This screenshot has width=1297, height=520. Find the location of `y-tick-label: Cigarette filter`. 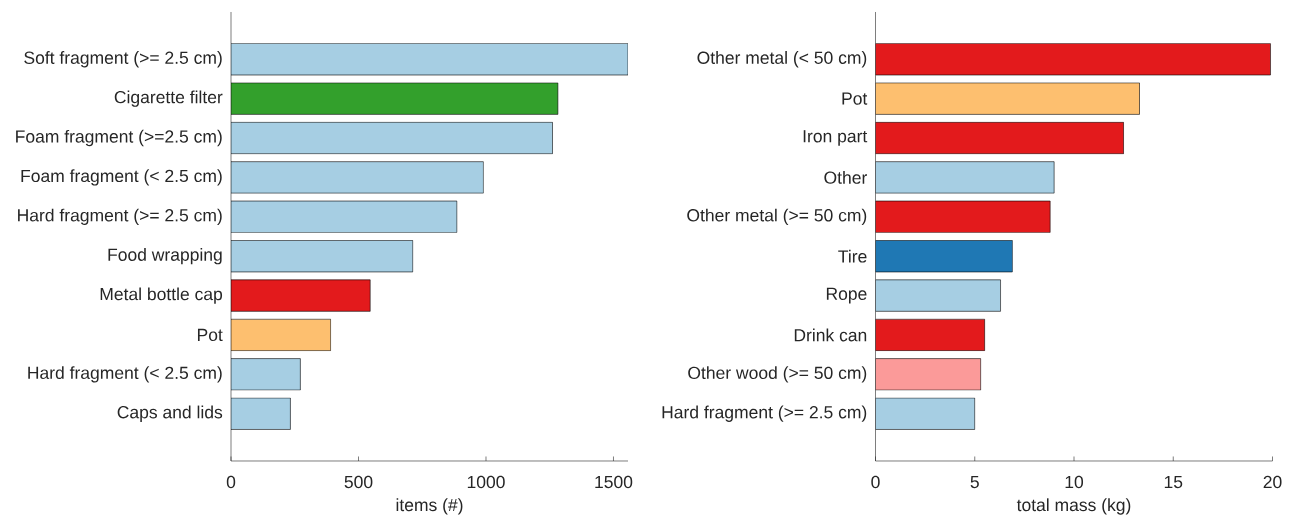

y-tick-label: Cigarette filter is located at coordinates (168, 98).